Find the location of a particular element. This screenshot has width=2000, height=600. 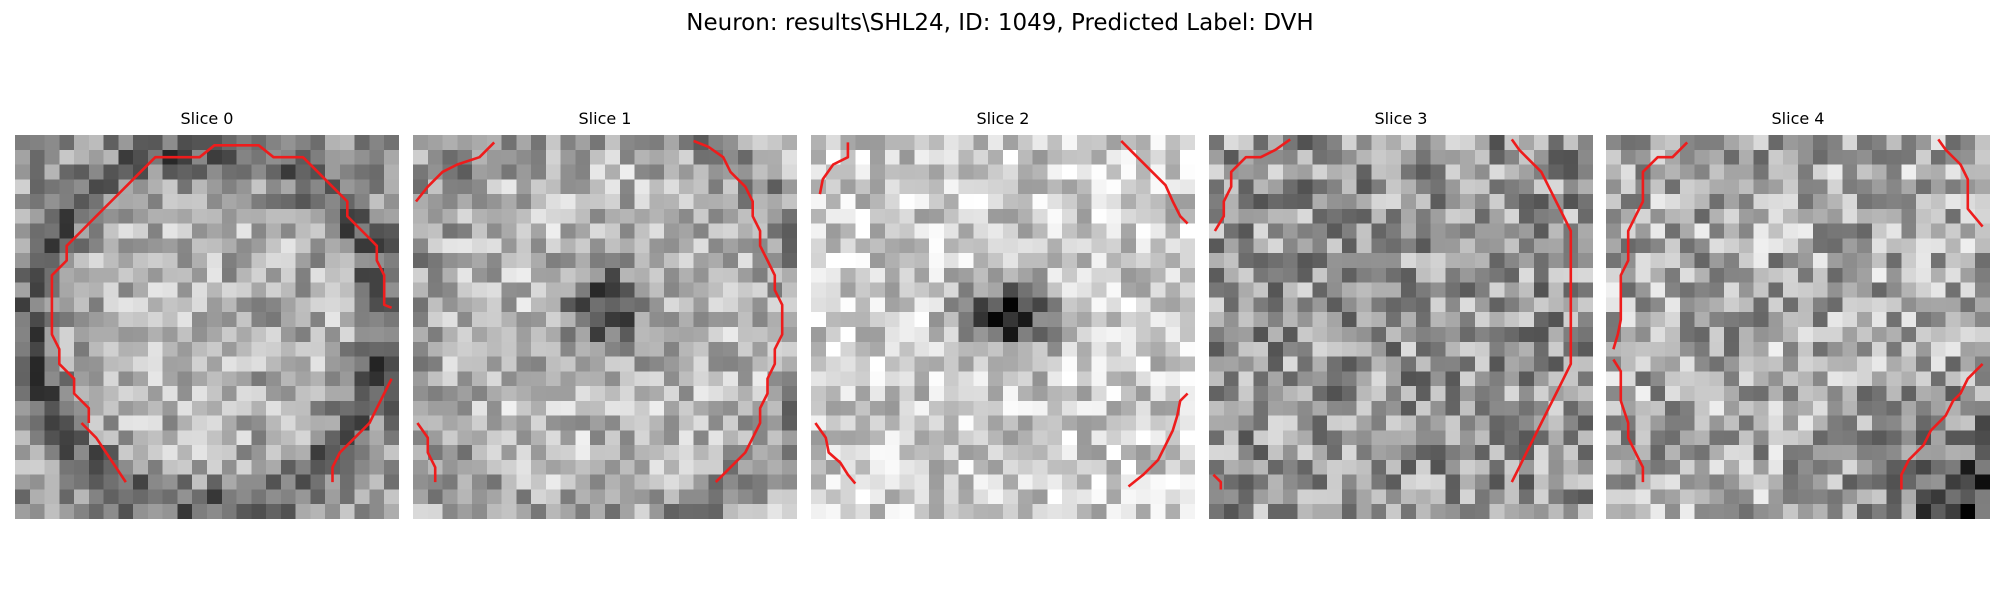

slice-title-0: Slice 0 is located at coordinates (207, 118).